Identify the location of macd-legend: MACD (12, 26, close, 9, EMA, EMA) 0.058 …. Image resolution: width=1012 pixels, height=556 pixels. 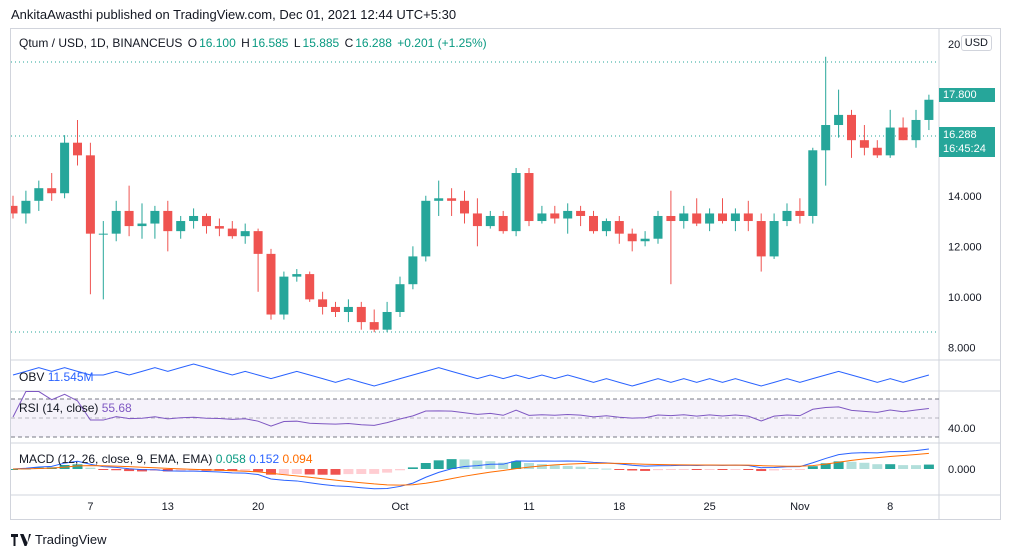
(166, 459).